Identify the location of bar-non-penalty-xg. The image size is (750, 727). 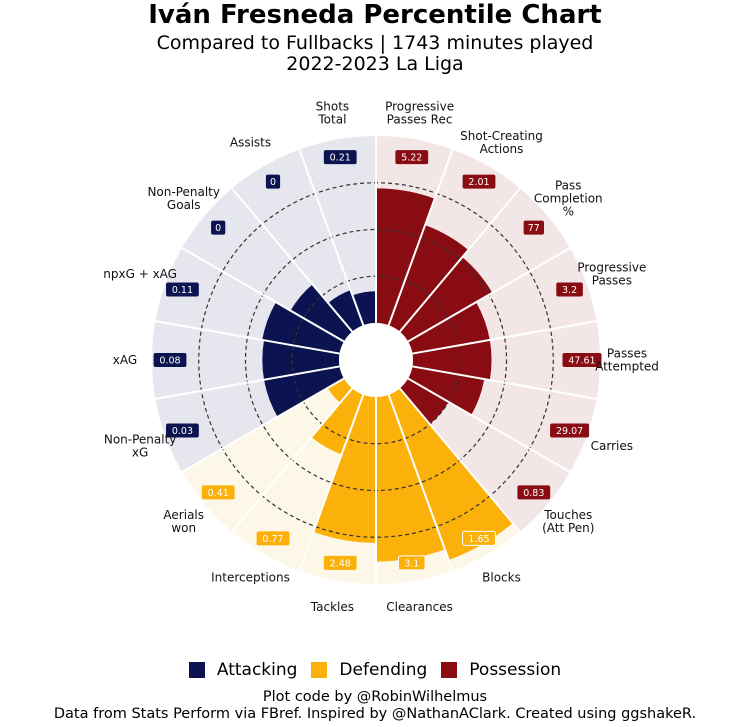
(304, 391).